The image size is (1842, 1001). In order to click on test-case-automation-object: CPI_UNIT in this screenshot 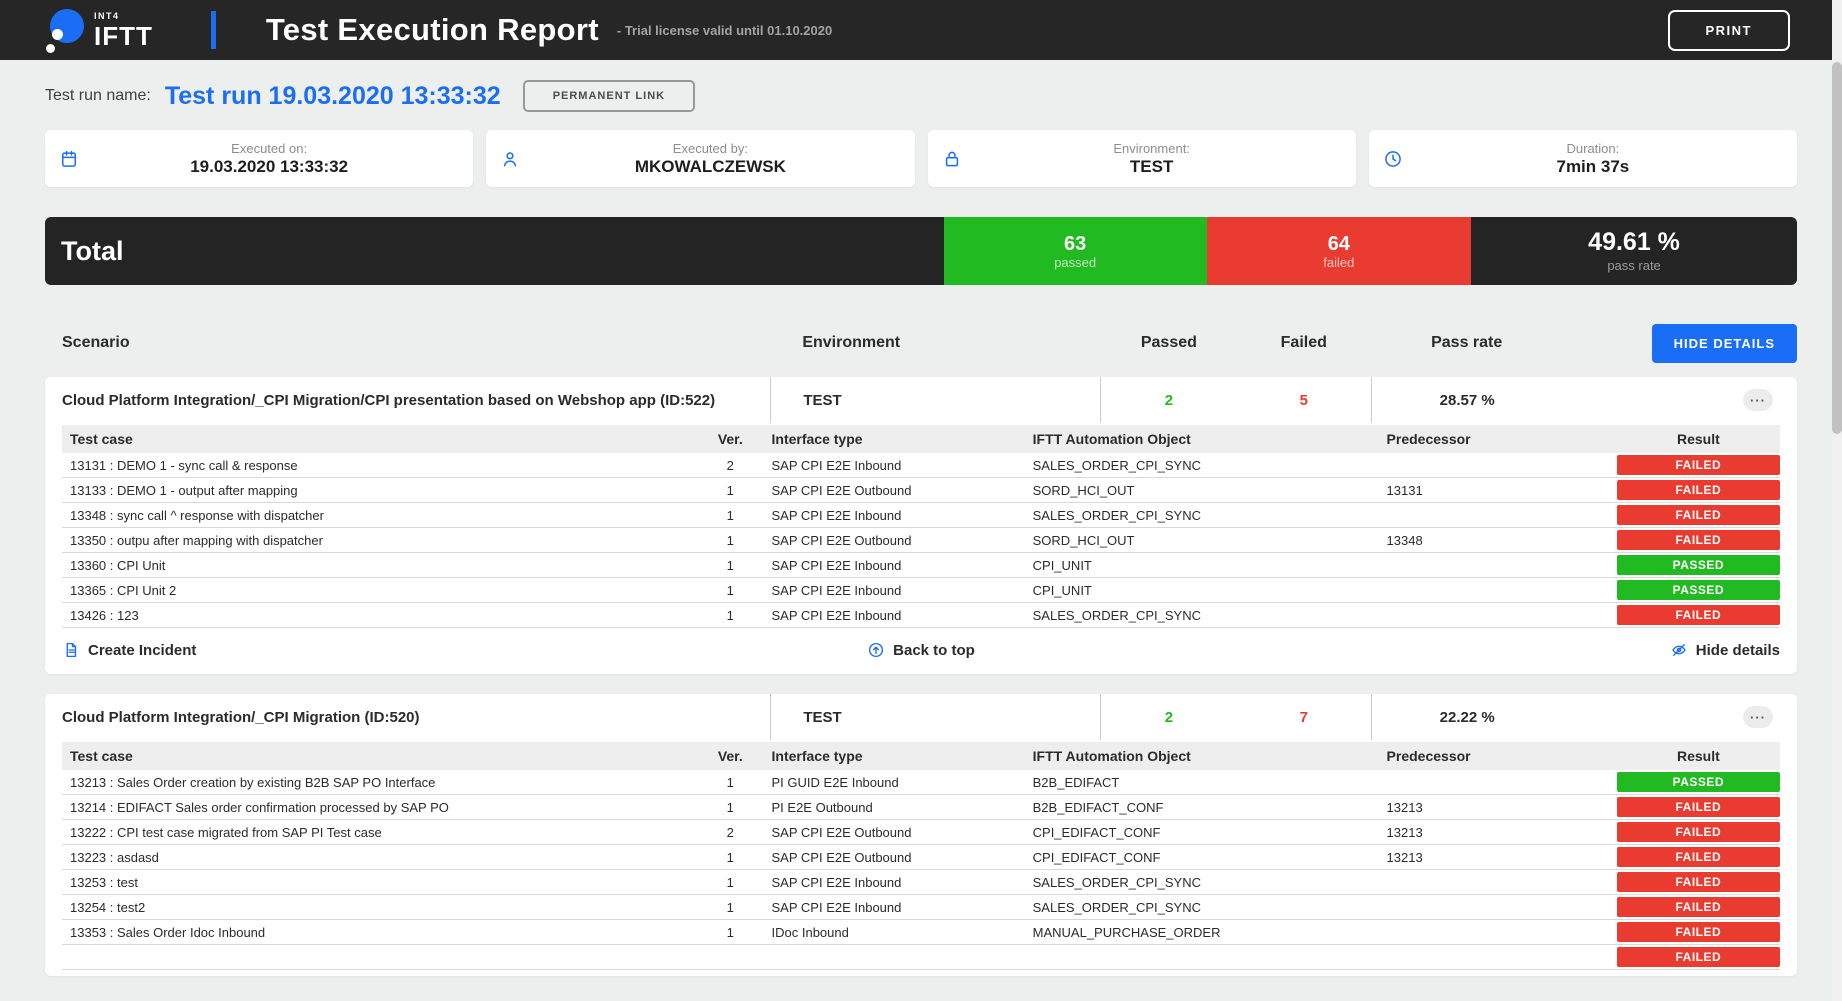, I will do `click(1062, 590)`.